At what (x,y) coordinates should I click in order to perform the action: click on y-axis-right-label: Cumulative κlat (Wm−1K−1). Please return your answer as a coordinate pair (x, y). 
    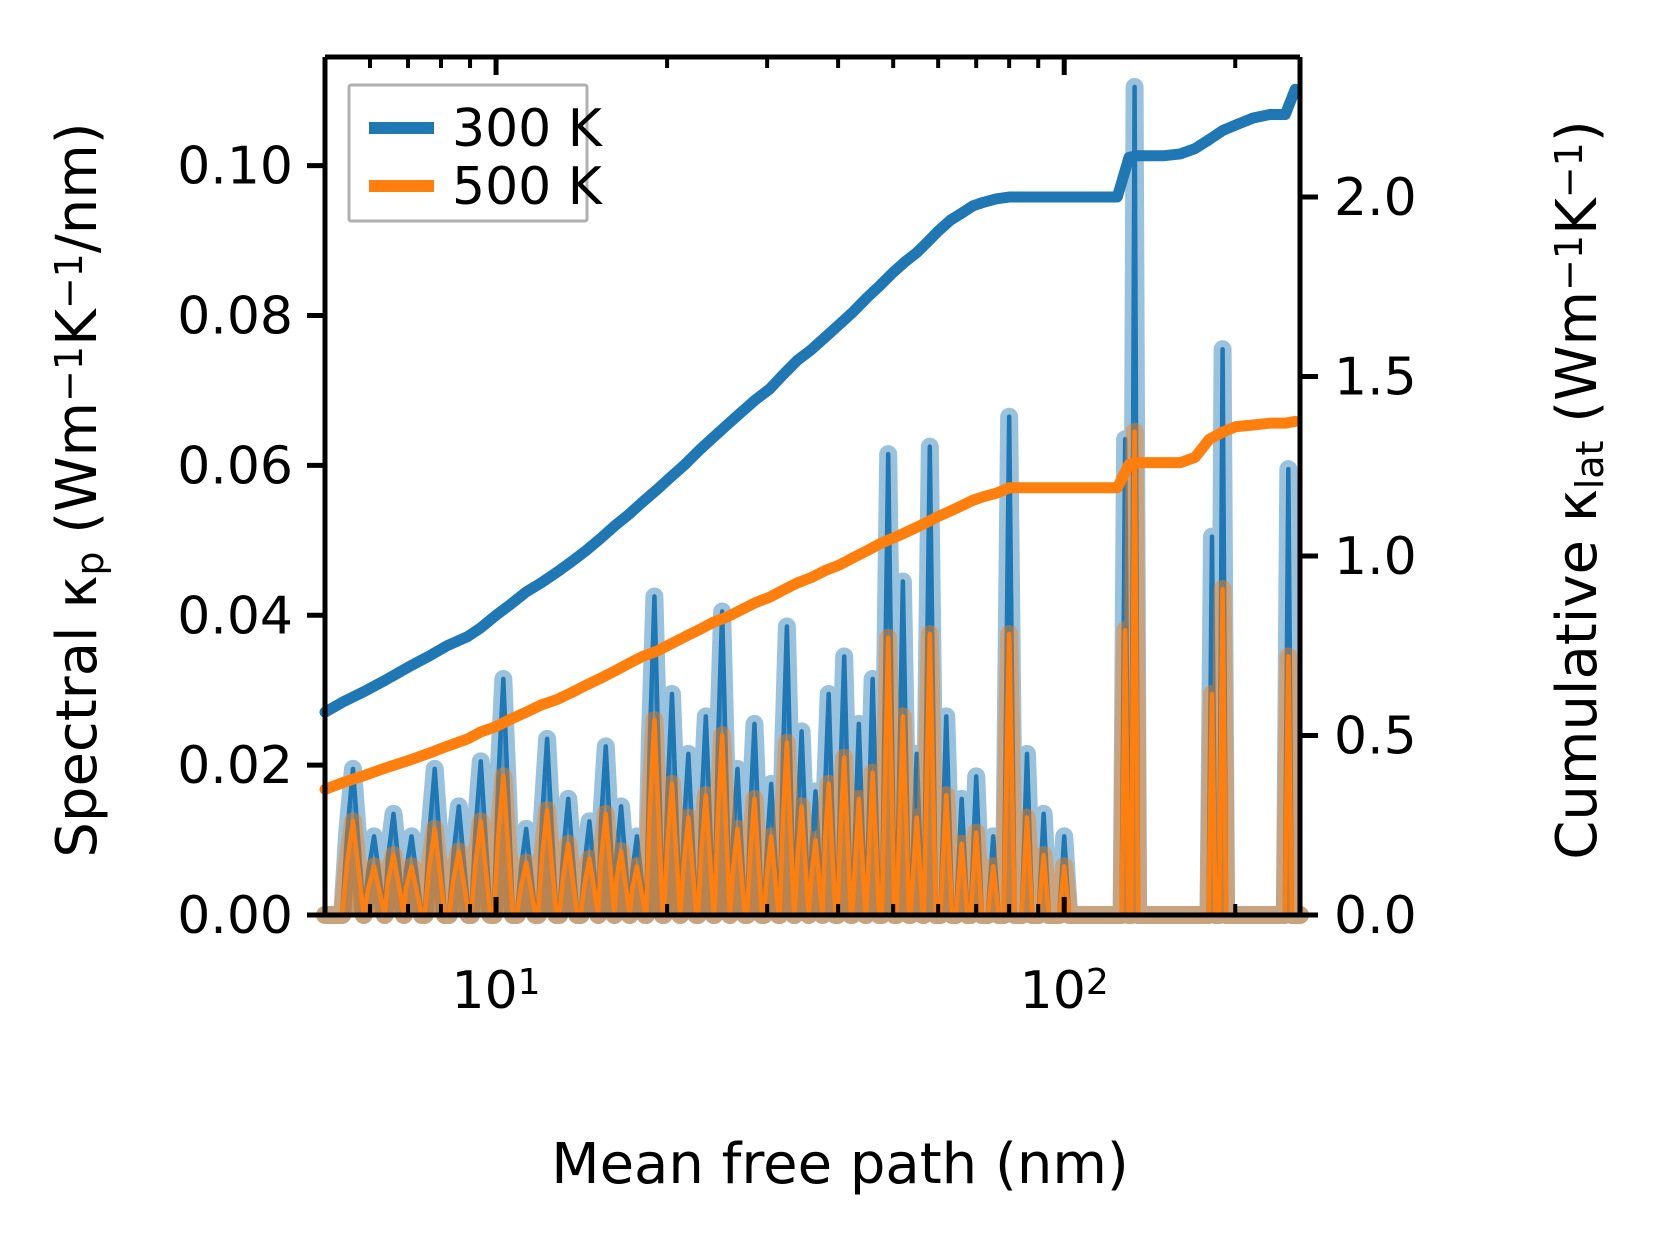
    Looking at the image, I should click on (1578, 489).